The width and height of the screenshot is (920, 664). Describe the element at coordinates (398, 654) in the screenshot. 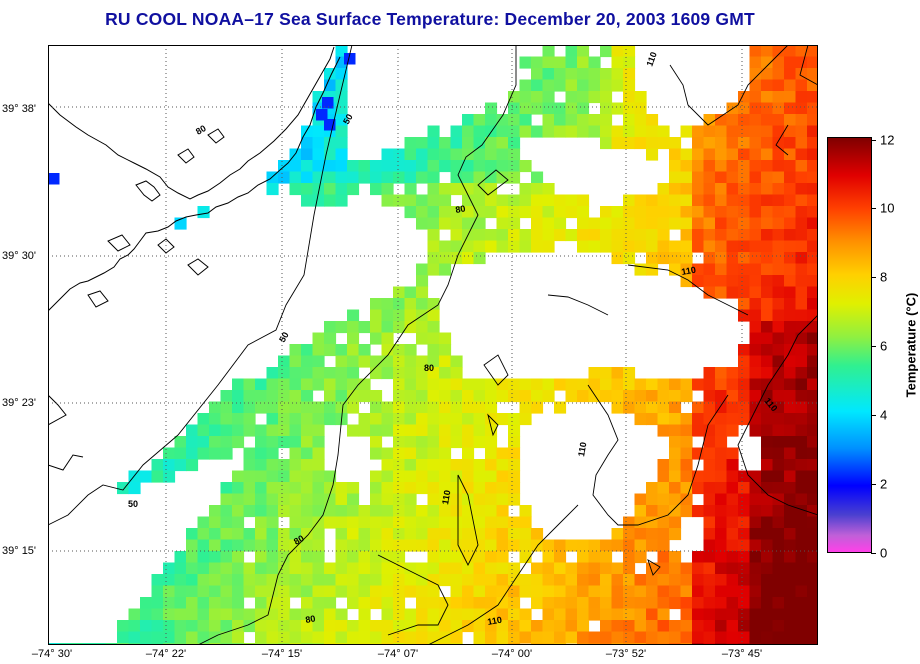

I see `lon-label-4: –74° 07'` at that location.